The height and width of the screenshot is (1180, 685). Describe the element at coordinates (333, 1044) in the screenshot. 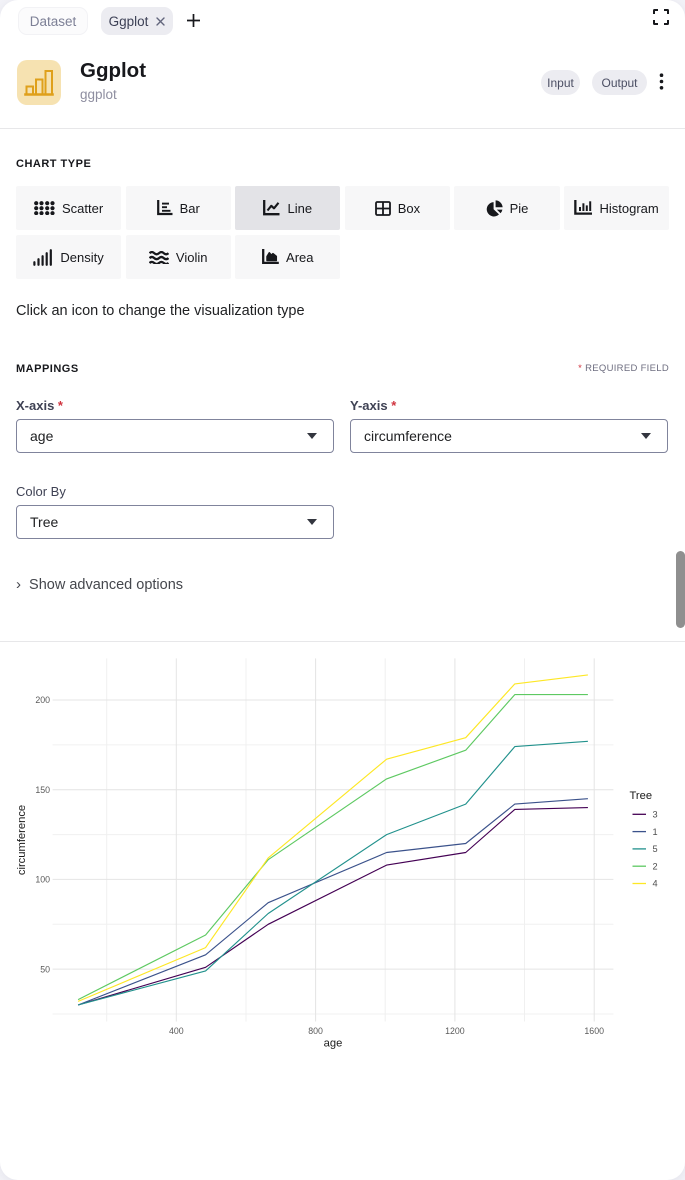

I see `svg-text: age` at that location.